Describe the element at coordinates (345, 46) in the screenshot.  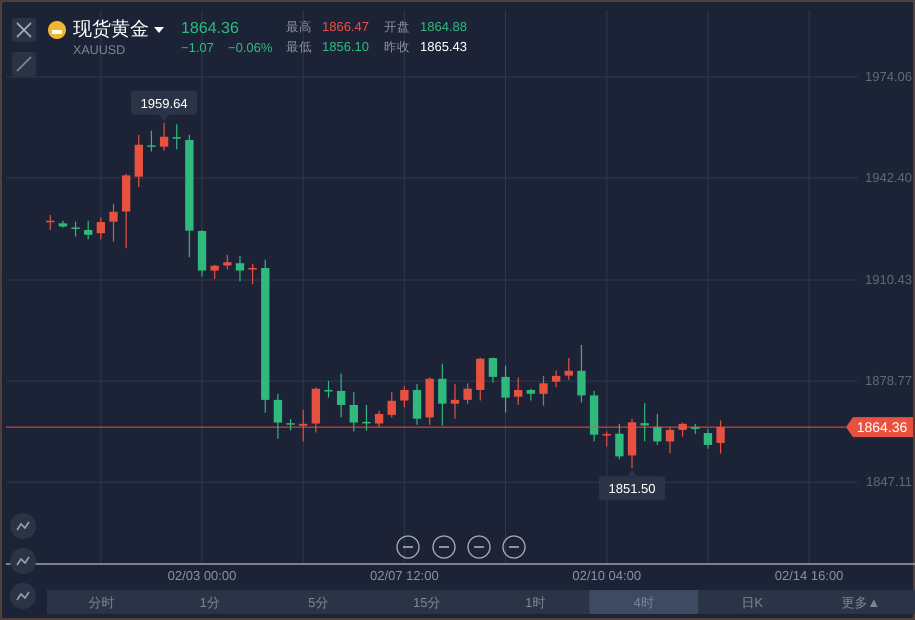
I see `annotation: 1856.10` at that location.